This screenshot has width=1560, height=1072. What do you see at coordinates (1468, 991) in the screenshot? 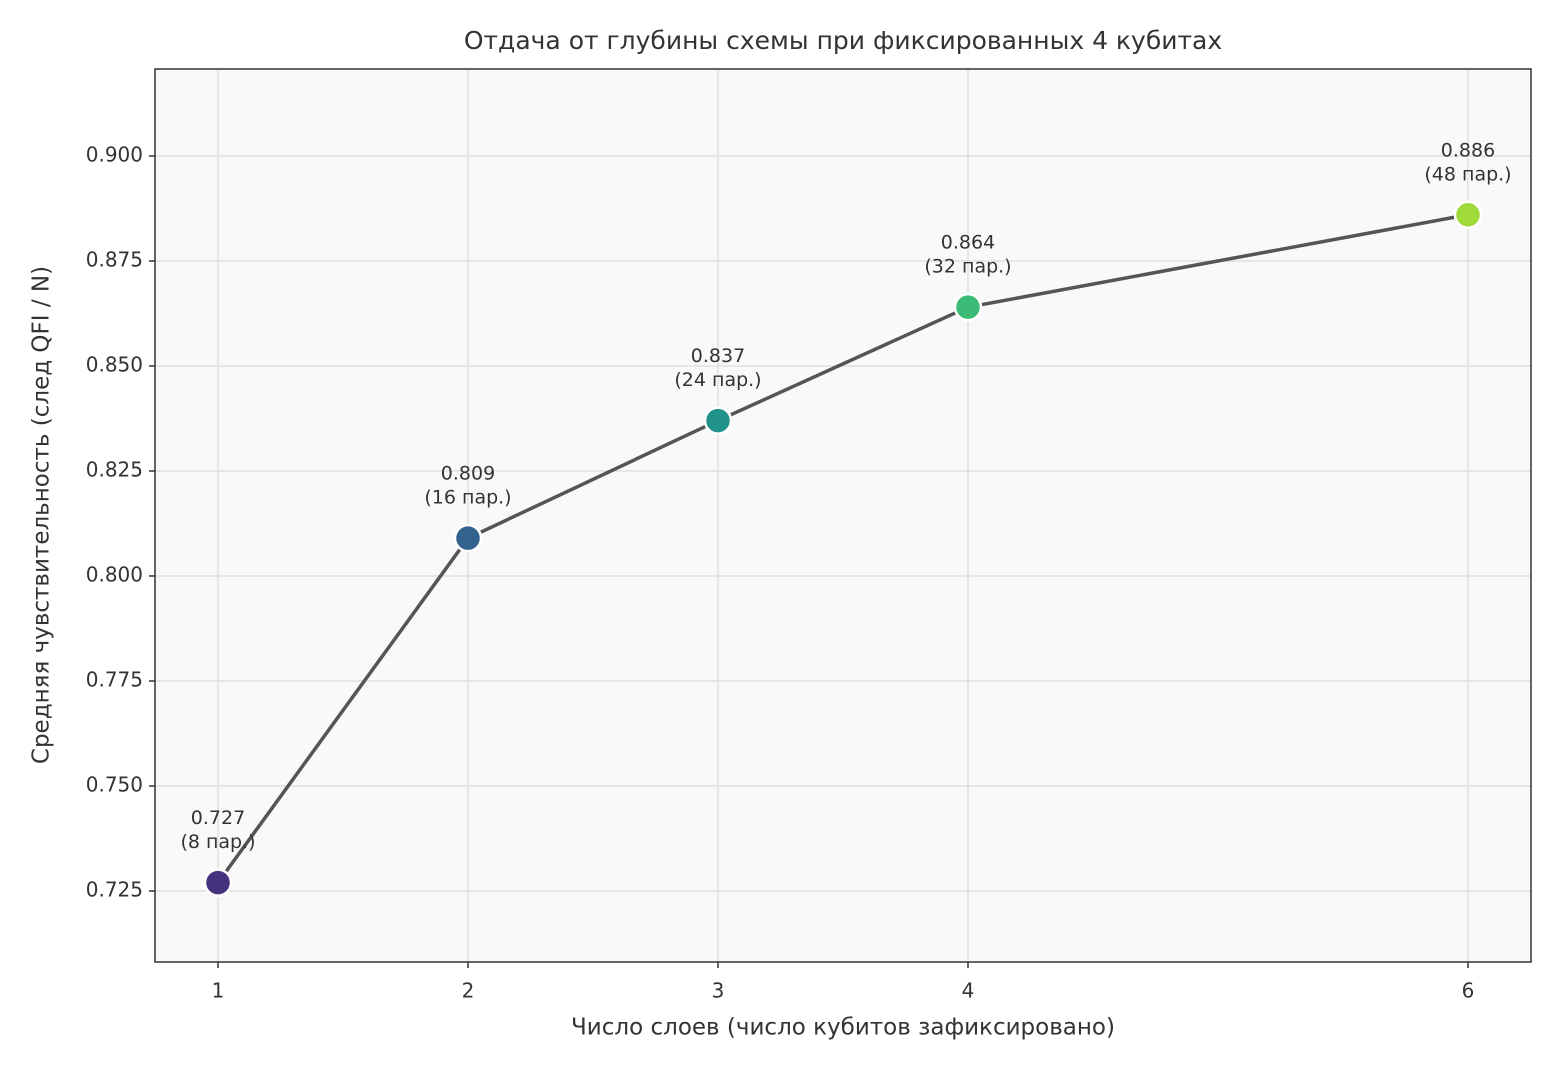
I see `x-tick-label: 6` at bounding box center [1468, 991].